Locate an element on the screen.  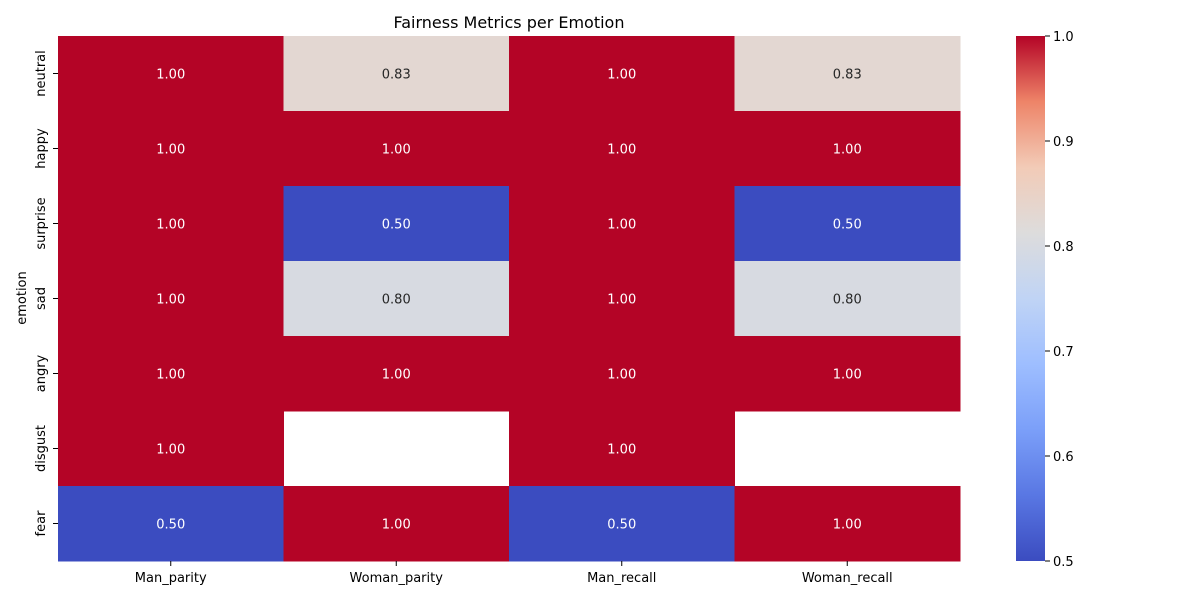
y-tick-label: happy is located at coordinates (41, 148).